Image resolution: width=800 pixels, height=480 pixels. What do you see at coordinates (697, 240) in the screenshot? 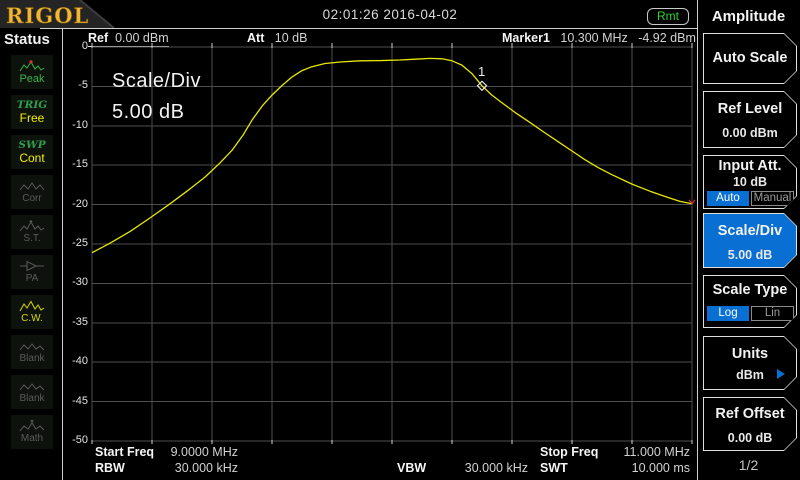
I see `menu-divider-line` at bounding box center [697, 240].